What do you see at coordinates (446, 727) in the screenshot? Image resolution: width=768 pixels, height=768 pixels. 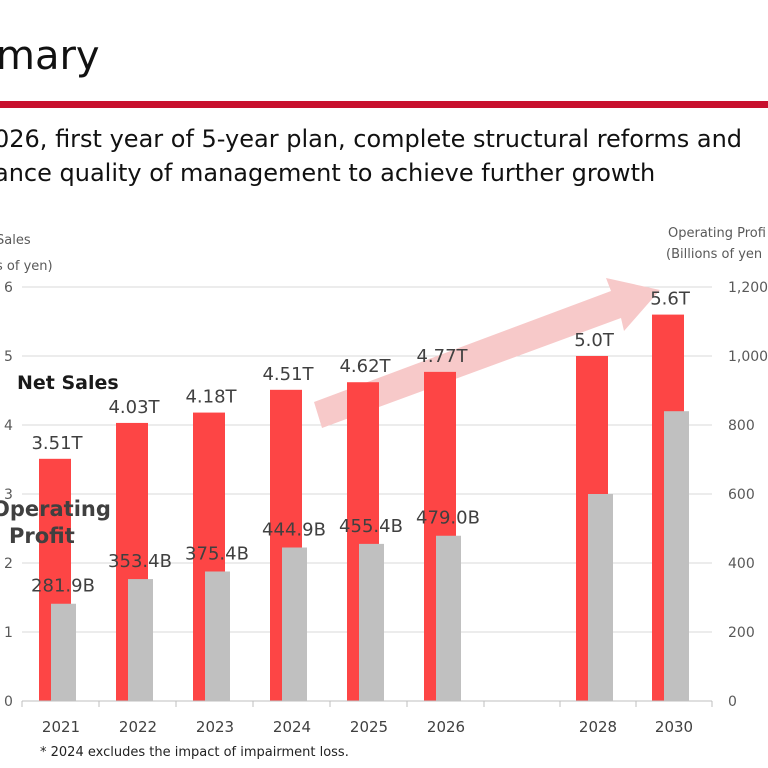 I see `category-label: 2026` at bounding box center [446, 727].